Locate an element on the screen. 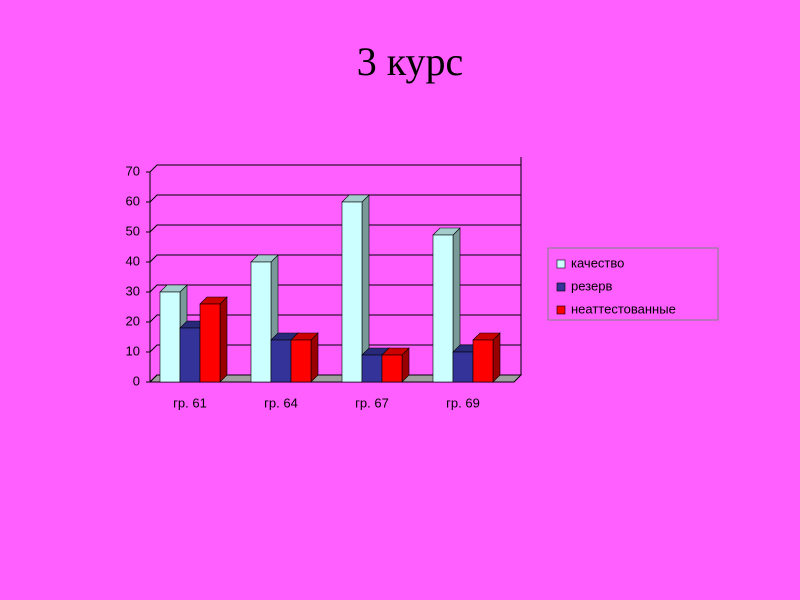 The width and height of the screenshot is (800, 600). y-tick-label: 50 is located at coordinates (133, 230).